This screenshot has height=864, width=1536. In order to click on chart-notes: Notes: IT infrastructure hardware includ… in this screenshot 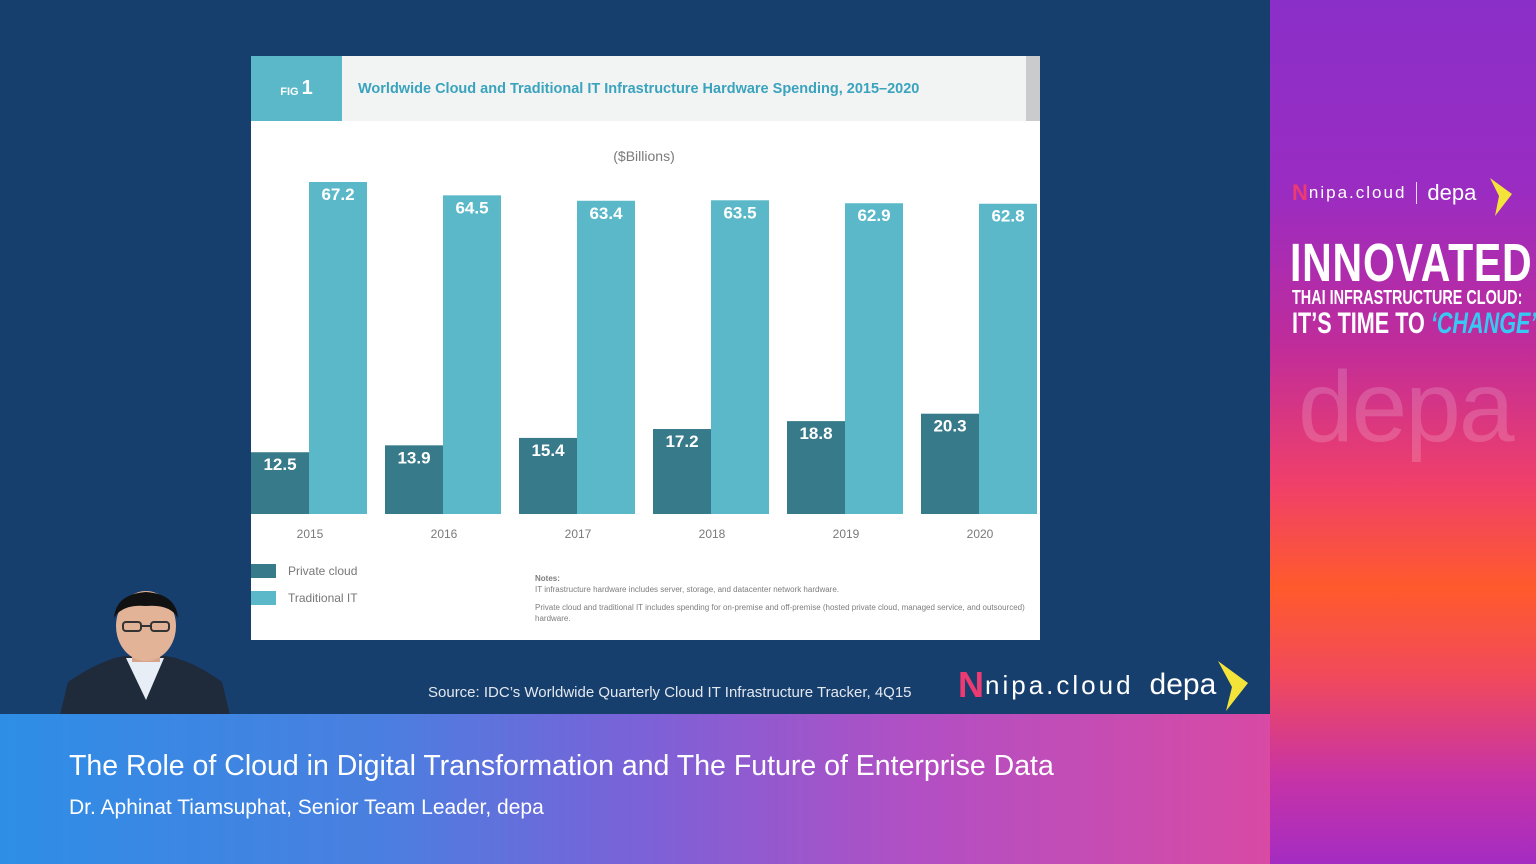, I will do `click(785, 599)`.